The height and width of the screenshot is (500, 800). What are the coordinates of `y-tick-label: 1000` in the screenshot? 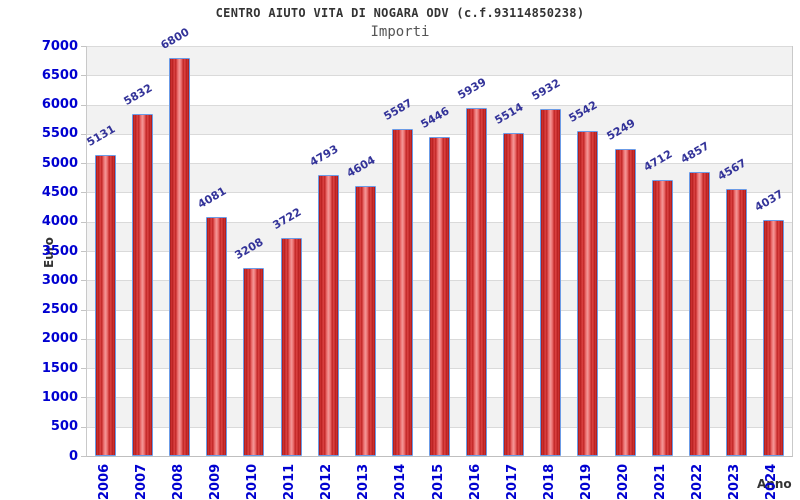 It's located at (59, 397).